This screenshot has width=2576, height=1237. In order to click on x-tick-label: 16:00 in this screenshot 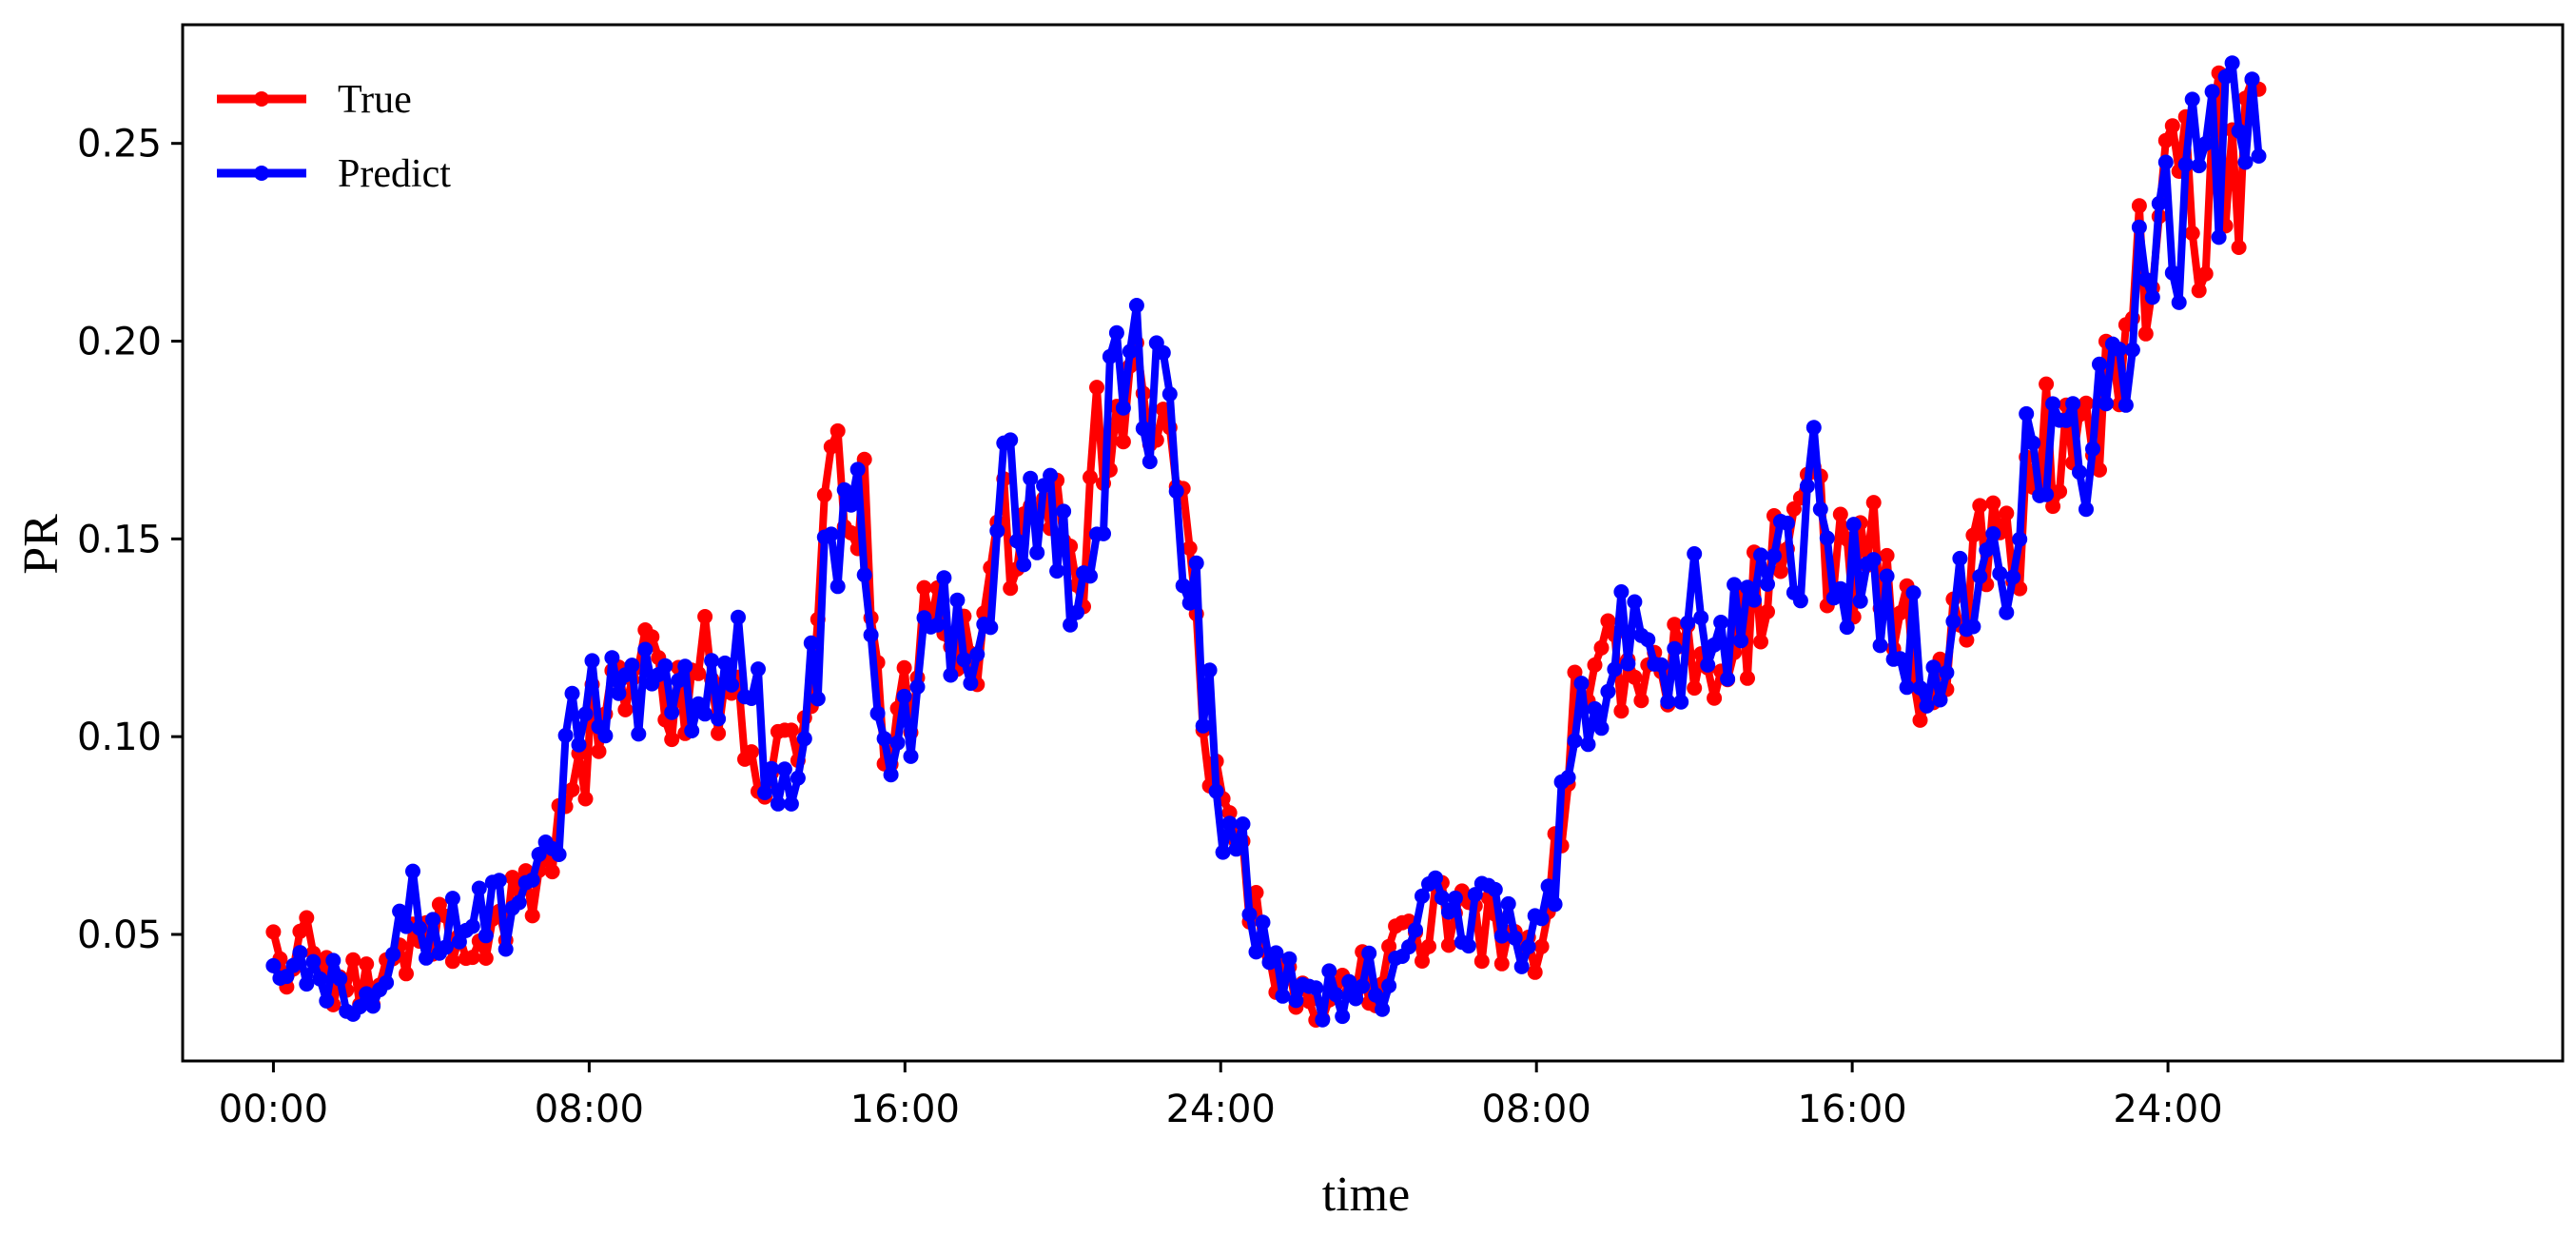, I will do `click(905, 1109)`.